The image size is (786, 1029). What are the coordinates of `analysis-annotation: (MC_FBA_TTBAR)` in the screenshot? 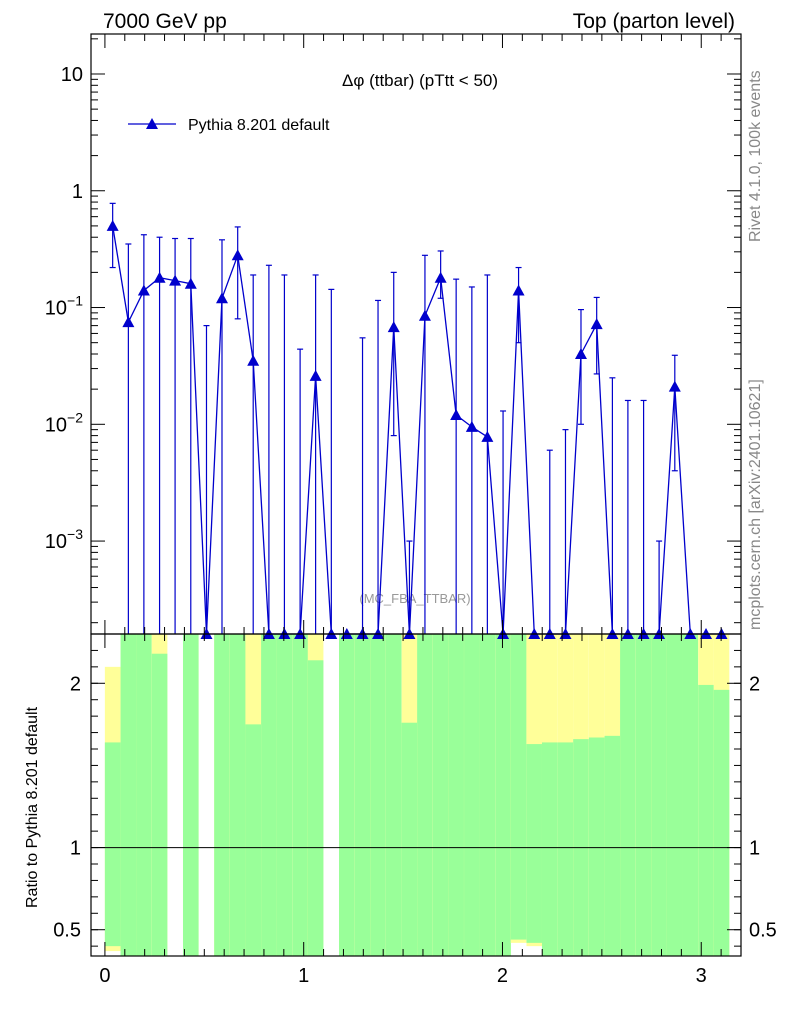 It's located at (414, 598).